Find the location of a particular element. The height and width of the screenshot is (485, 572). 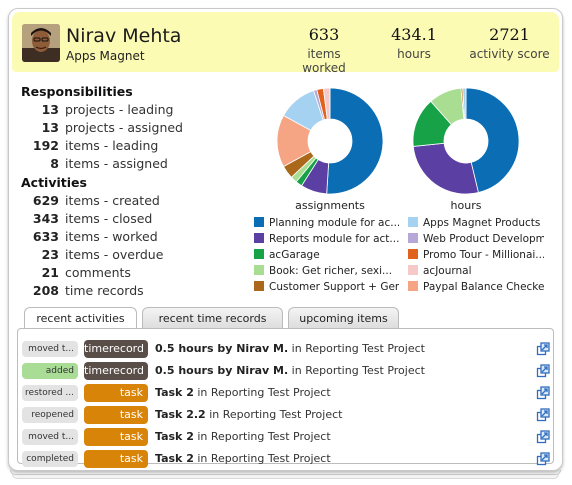

stat-items-worked: 633 items worked is located at coordinates (324, 50).